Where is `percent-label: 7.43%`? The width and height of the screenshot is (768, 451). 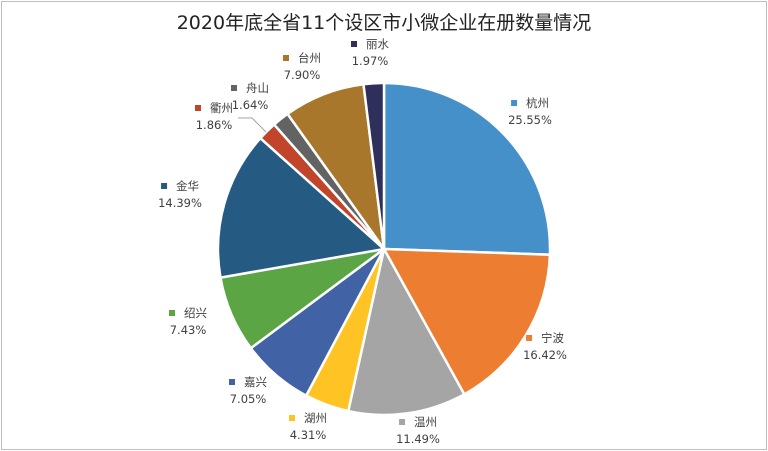 percent-label: 7.43% is located at coordinates (188, 330).